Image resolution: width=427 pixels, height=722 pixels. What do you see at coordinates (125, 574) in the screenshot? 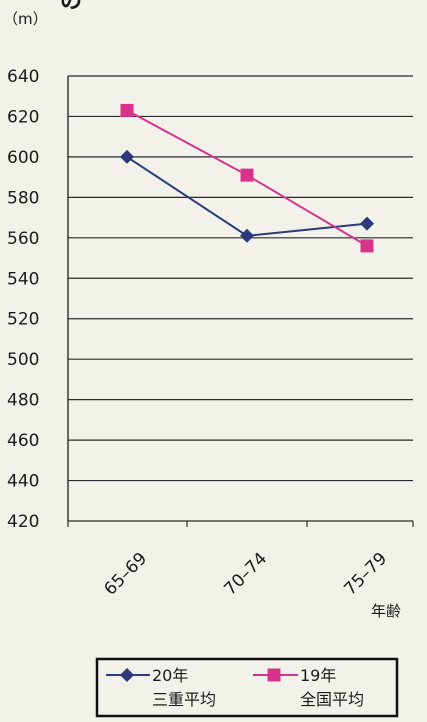
I see `x-tick-label: 65–69` at bounding box center [125, 574].